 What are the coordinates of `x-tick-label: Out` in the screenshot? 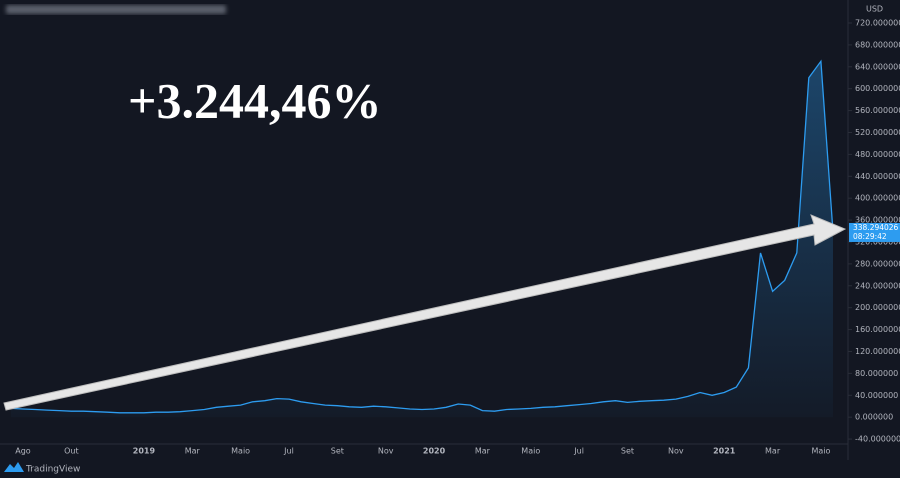 It's located at (71, 451).